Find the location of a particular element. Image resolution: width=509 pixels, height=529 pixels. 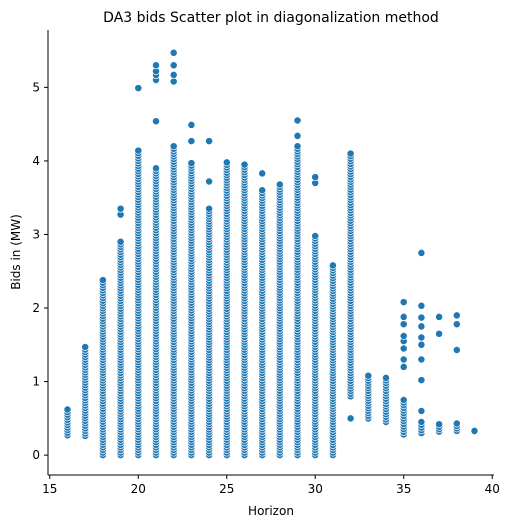

y-tick-label-0: 0 is located at coordinates (36, 455).